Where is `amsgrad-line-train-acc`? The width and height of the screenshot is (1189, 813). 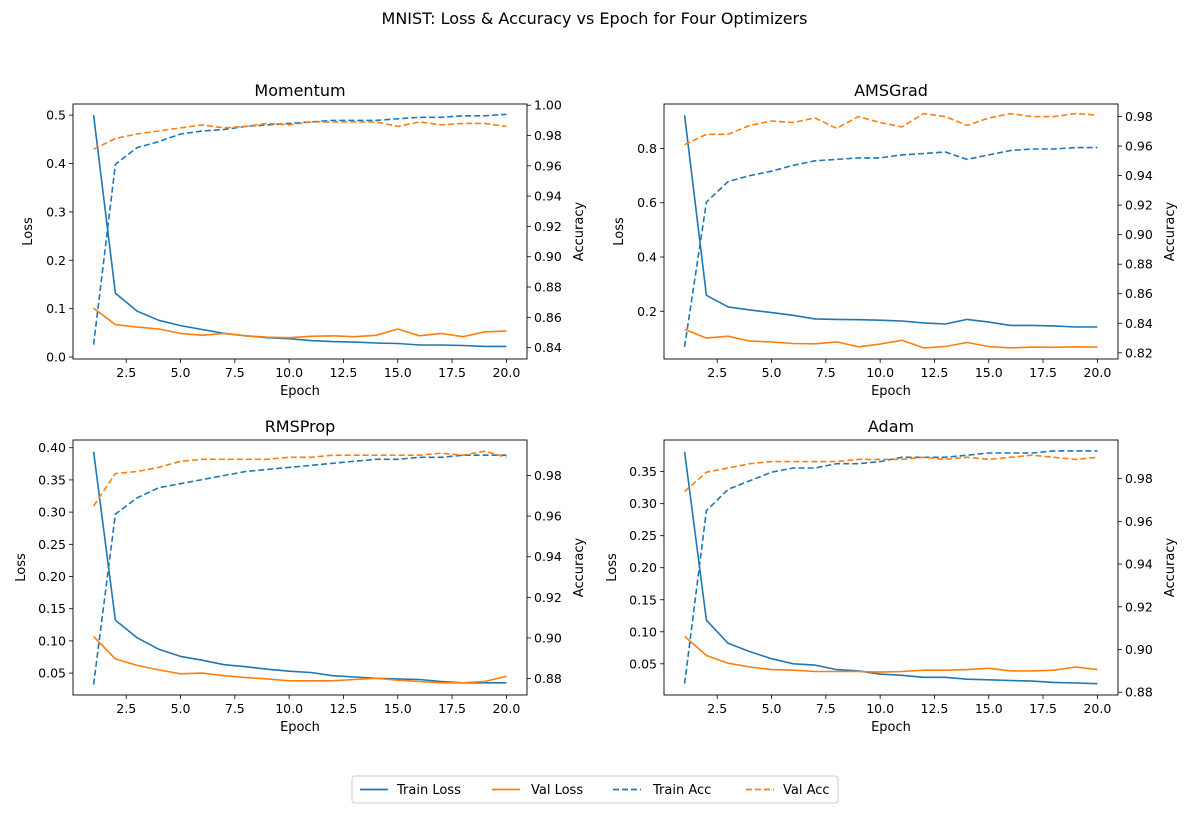
amsgrad-line-train-acc is located at coordinates (890, 247).